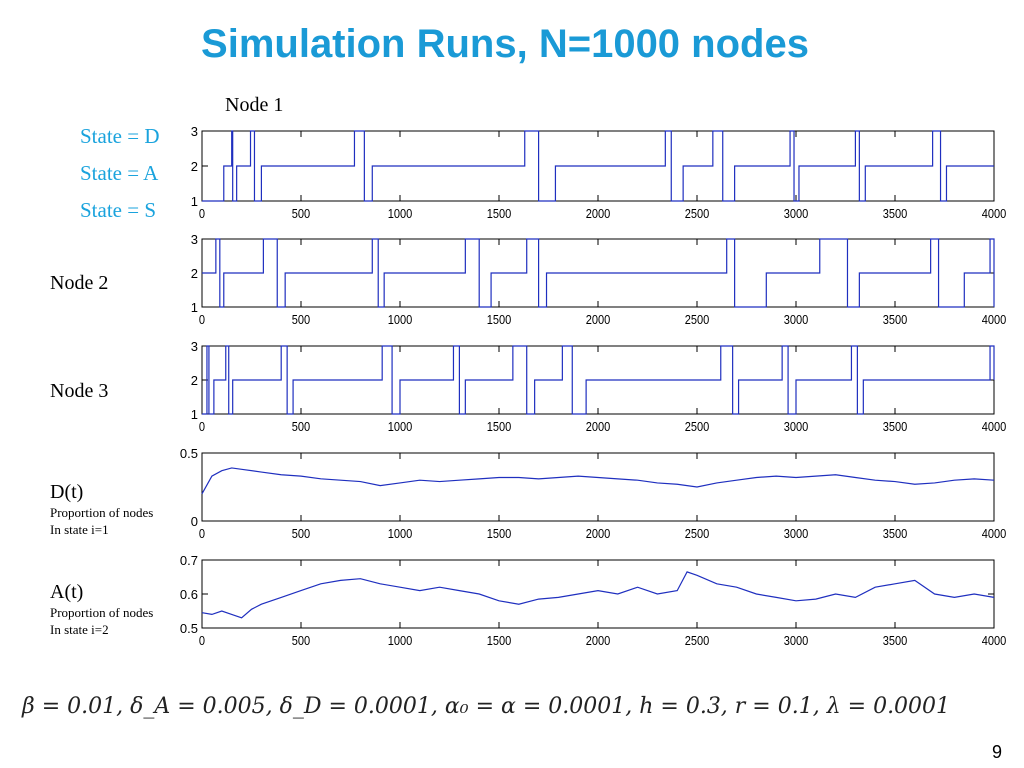 The image size is (1024, 768). What do you see at coordinates (895, 426) in the screenshot?
I see `node3-xtick-label: 3500` at bounding box center [895, 426].